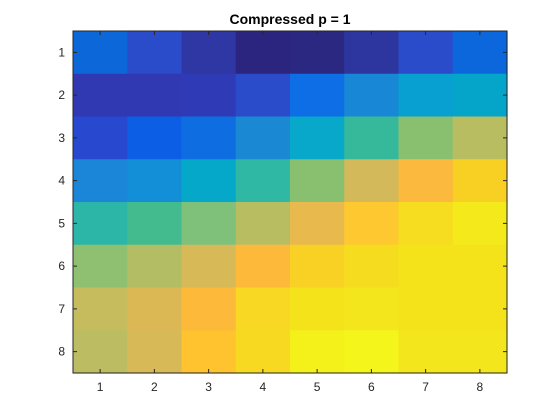 Image resolution: width=560 pixels, height=420 pixels. Describe the element at coordinates (372, 53) in the screenshot. I see `heatmap-cell-r1-c6` at that location.